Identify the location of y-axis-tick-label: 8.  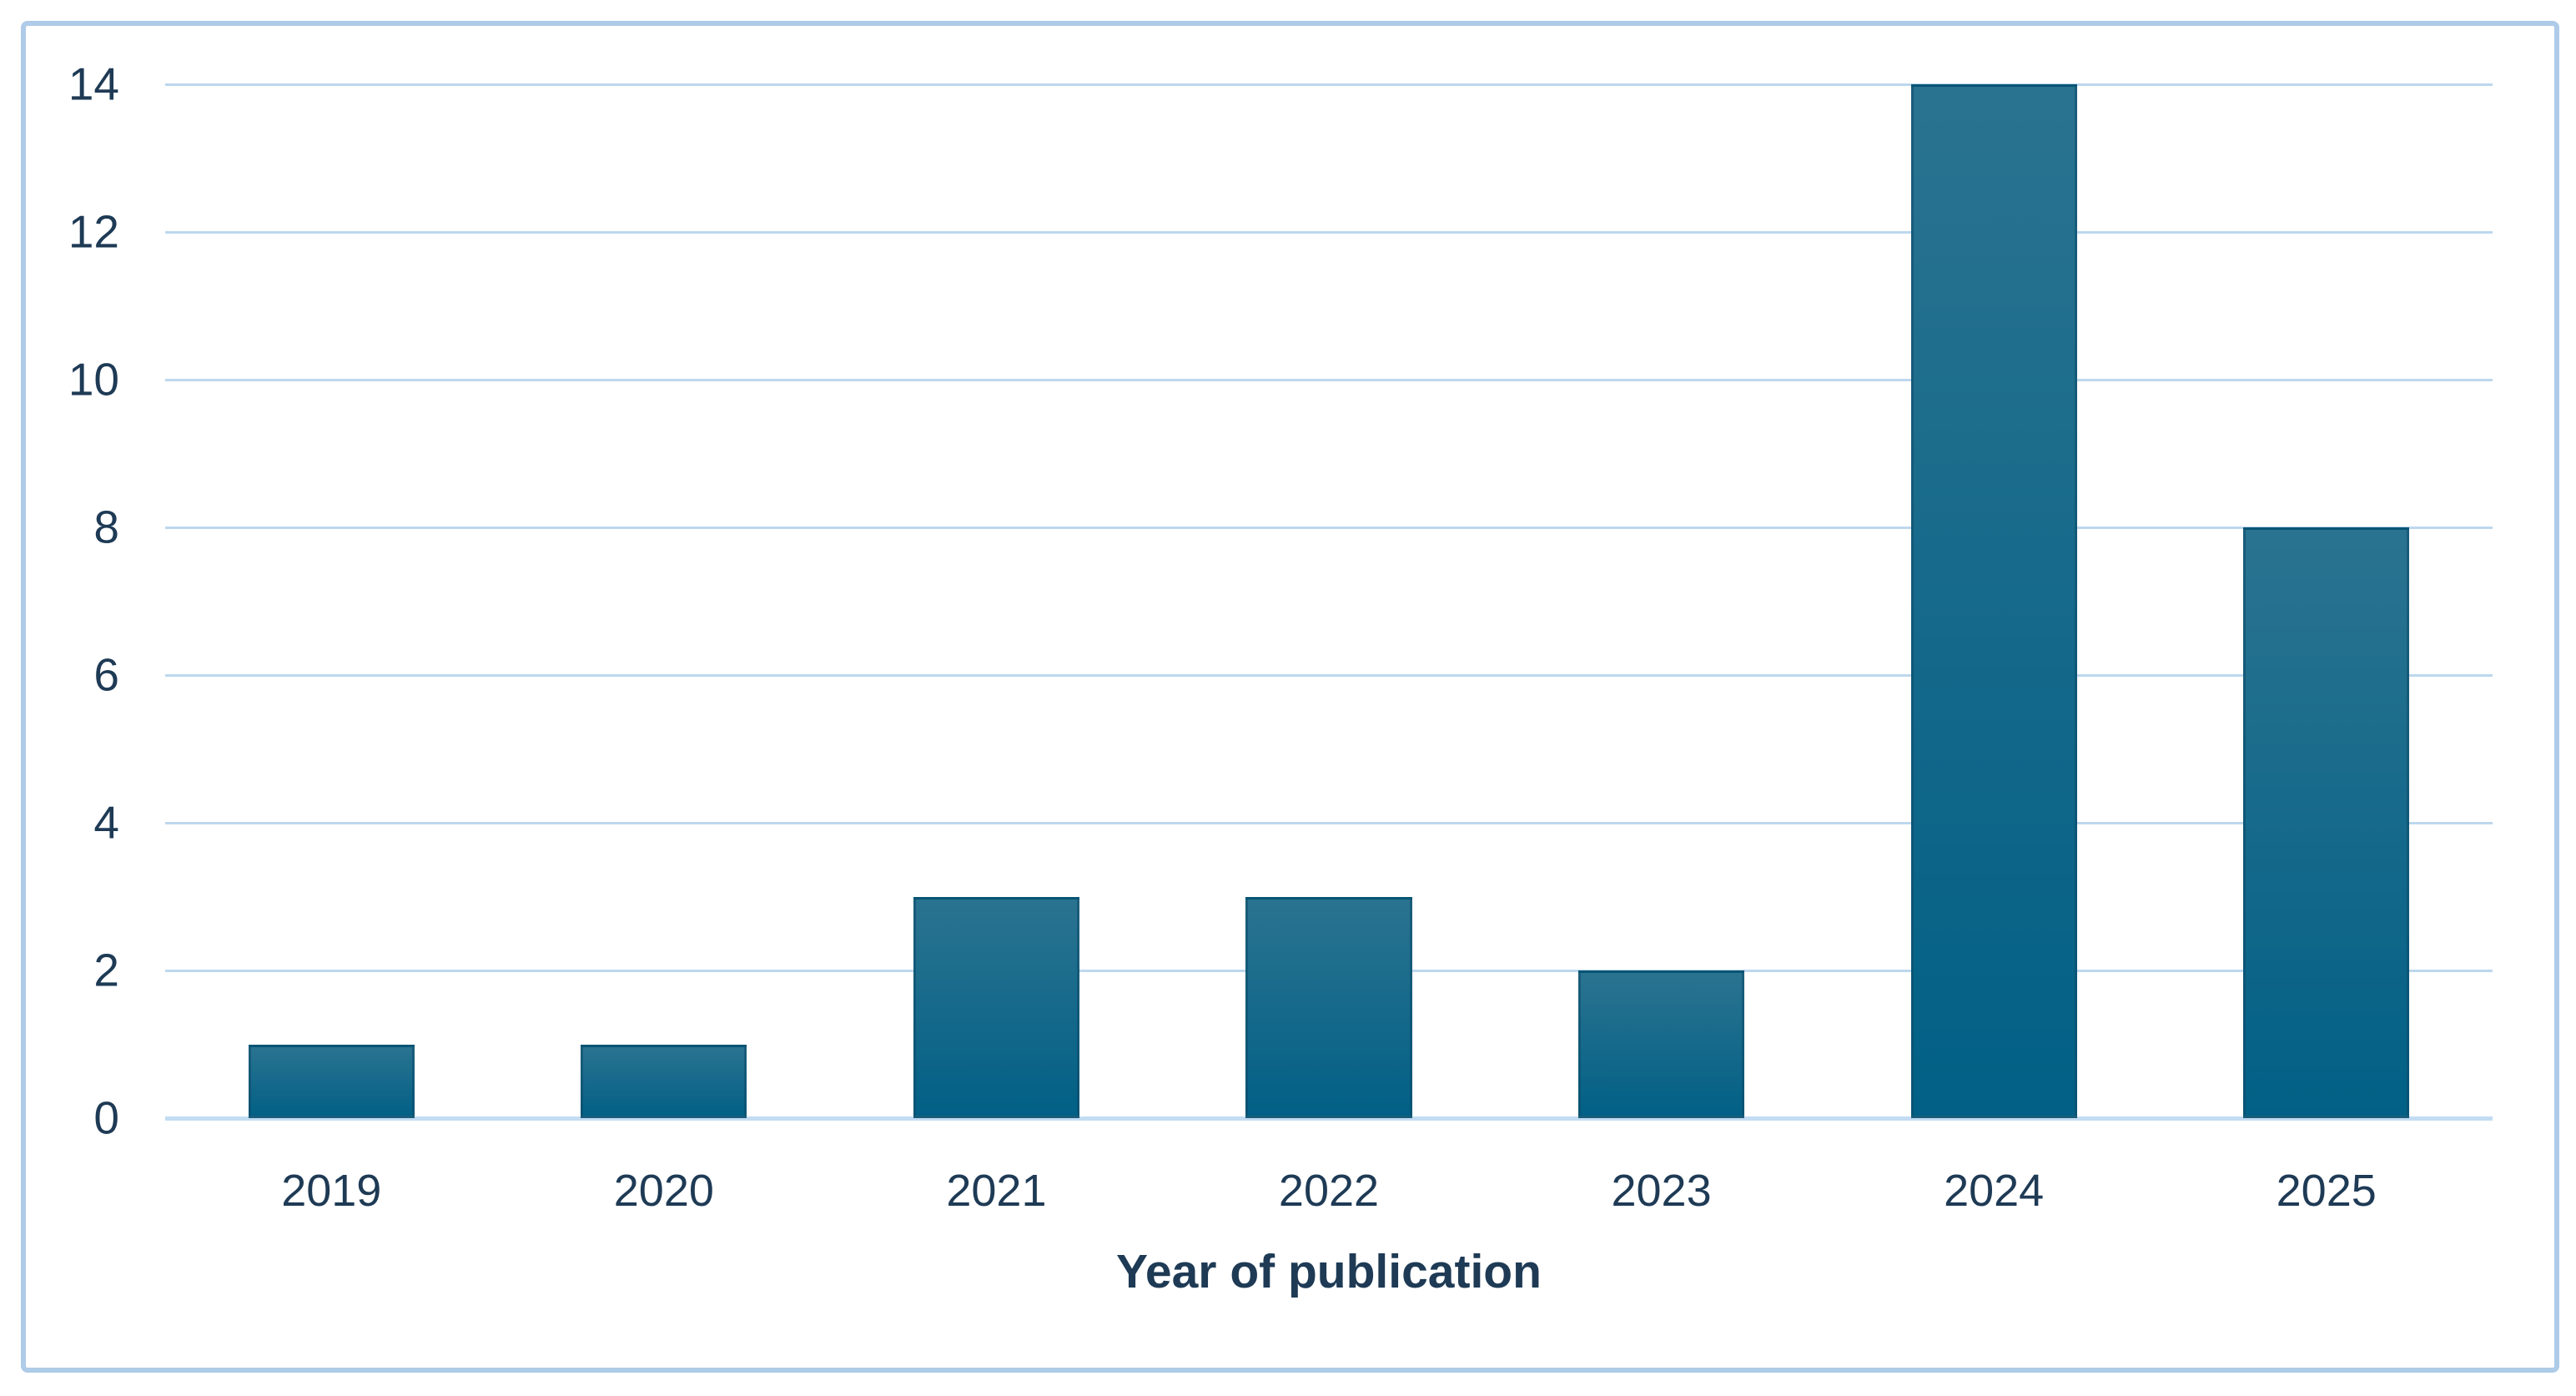
(106, 527).